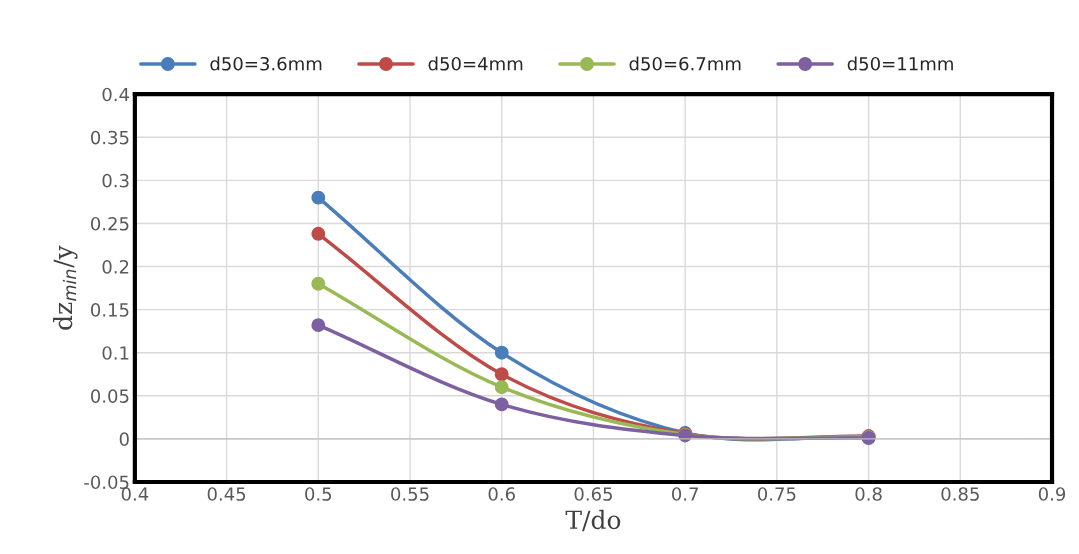  What do you see at coordinates (115, 94) in the screenshot?
I see `y-tick-label: 0.4` at bounding box center [115, 94].